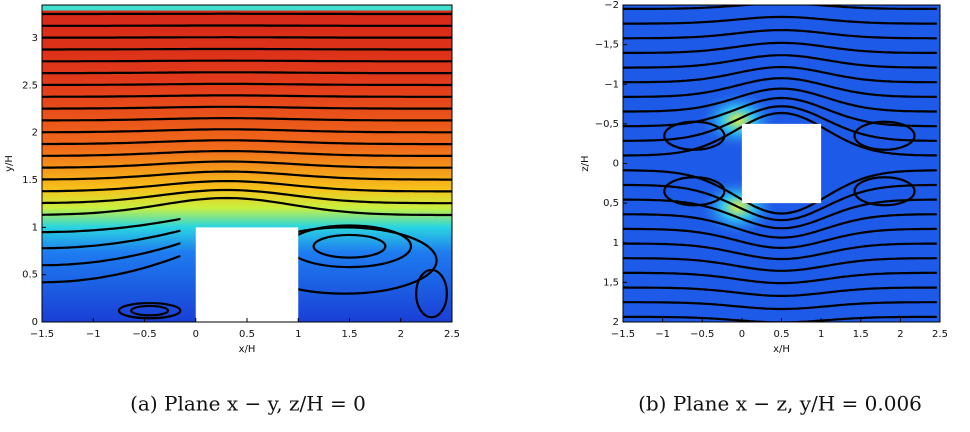 The height and width of the screenshot is (432, 970). I want to click on caption: (a) Plane x − y, z/H = 0, so click(248, 404).